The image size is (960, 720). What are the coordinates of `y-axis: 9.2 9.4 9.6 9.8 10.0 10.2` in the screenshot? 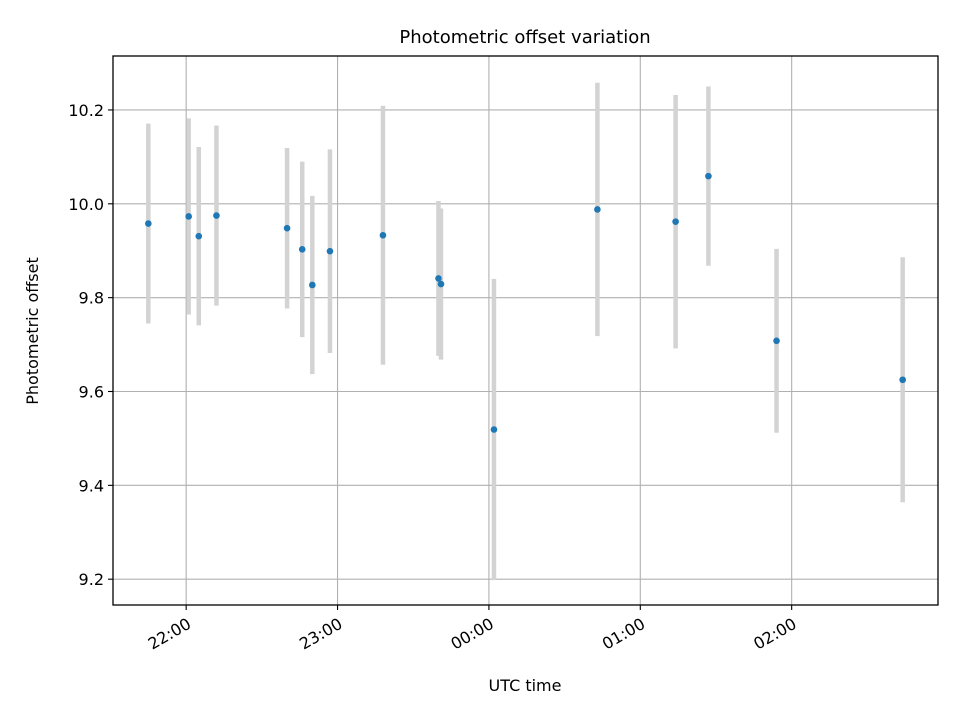 It's located at (90, 345).